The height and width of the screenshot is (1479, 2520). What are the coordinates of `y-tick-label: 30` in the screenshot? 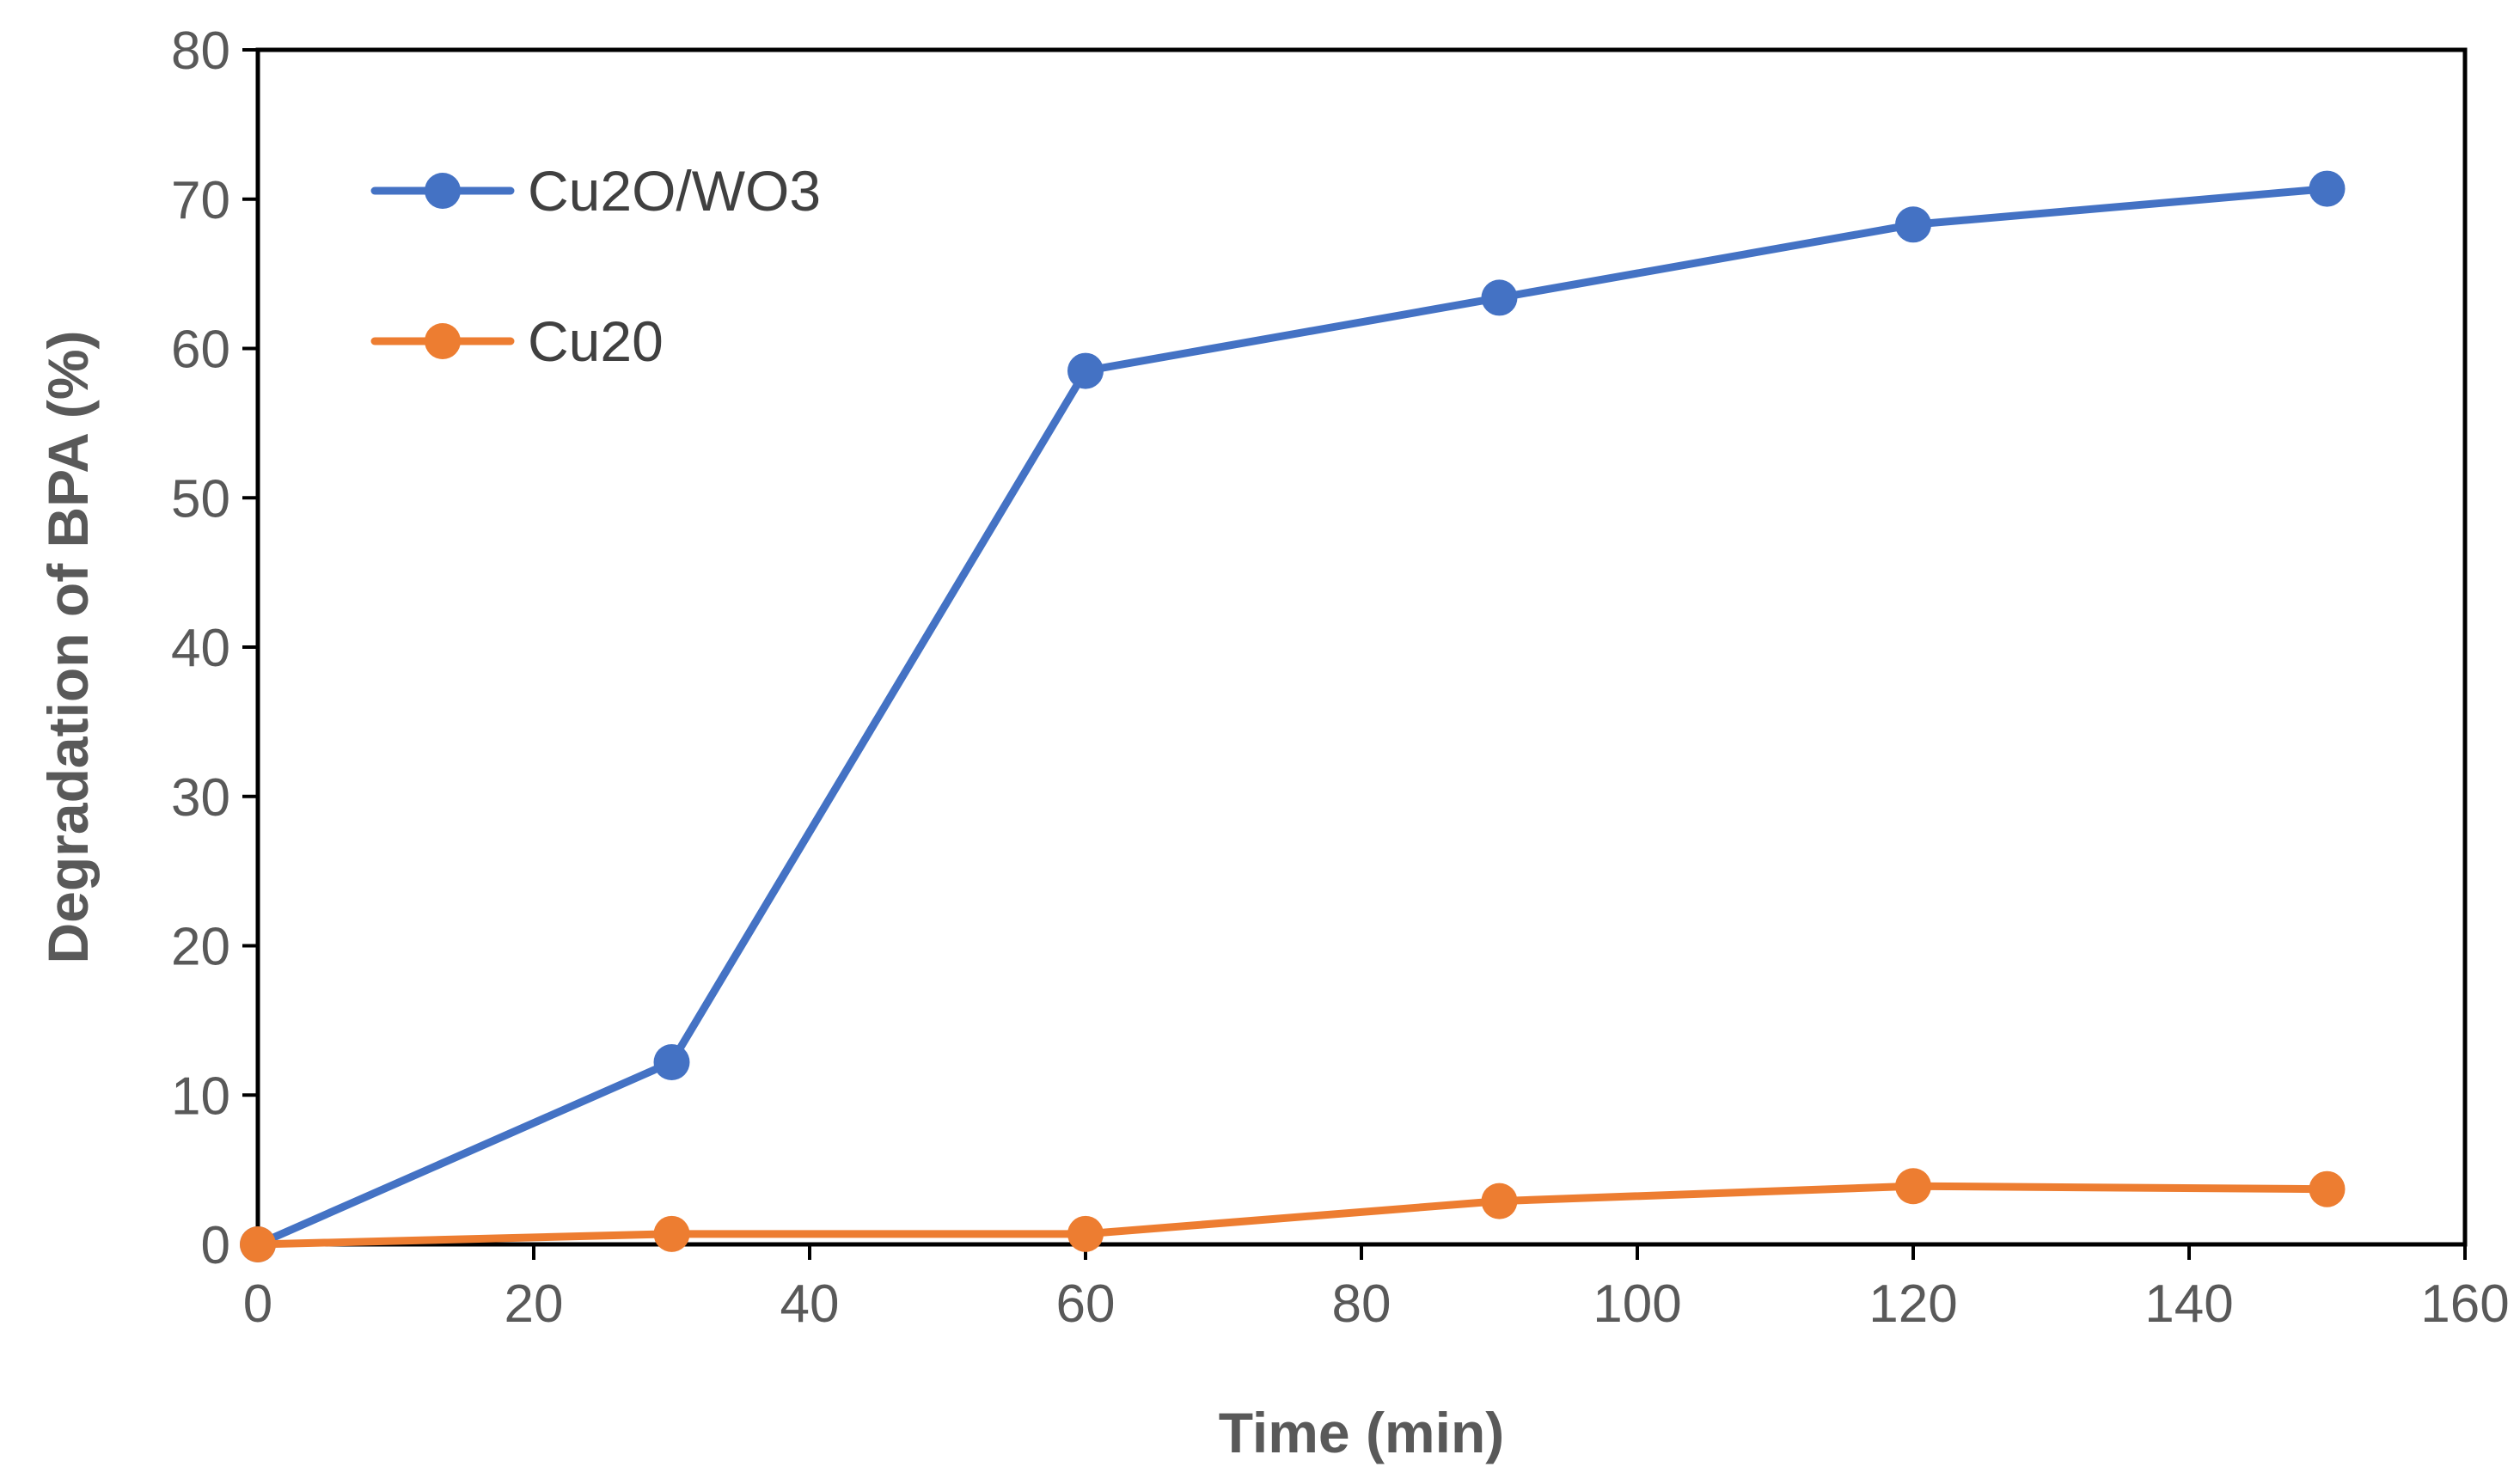 It's located at (200, 798).